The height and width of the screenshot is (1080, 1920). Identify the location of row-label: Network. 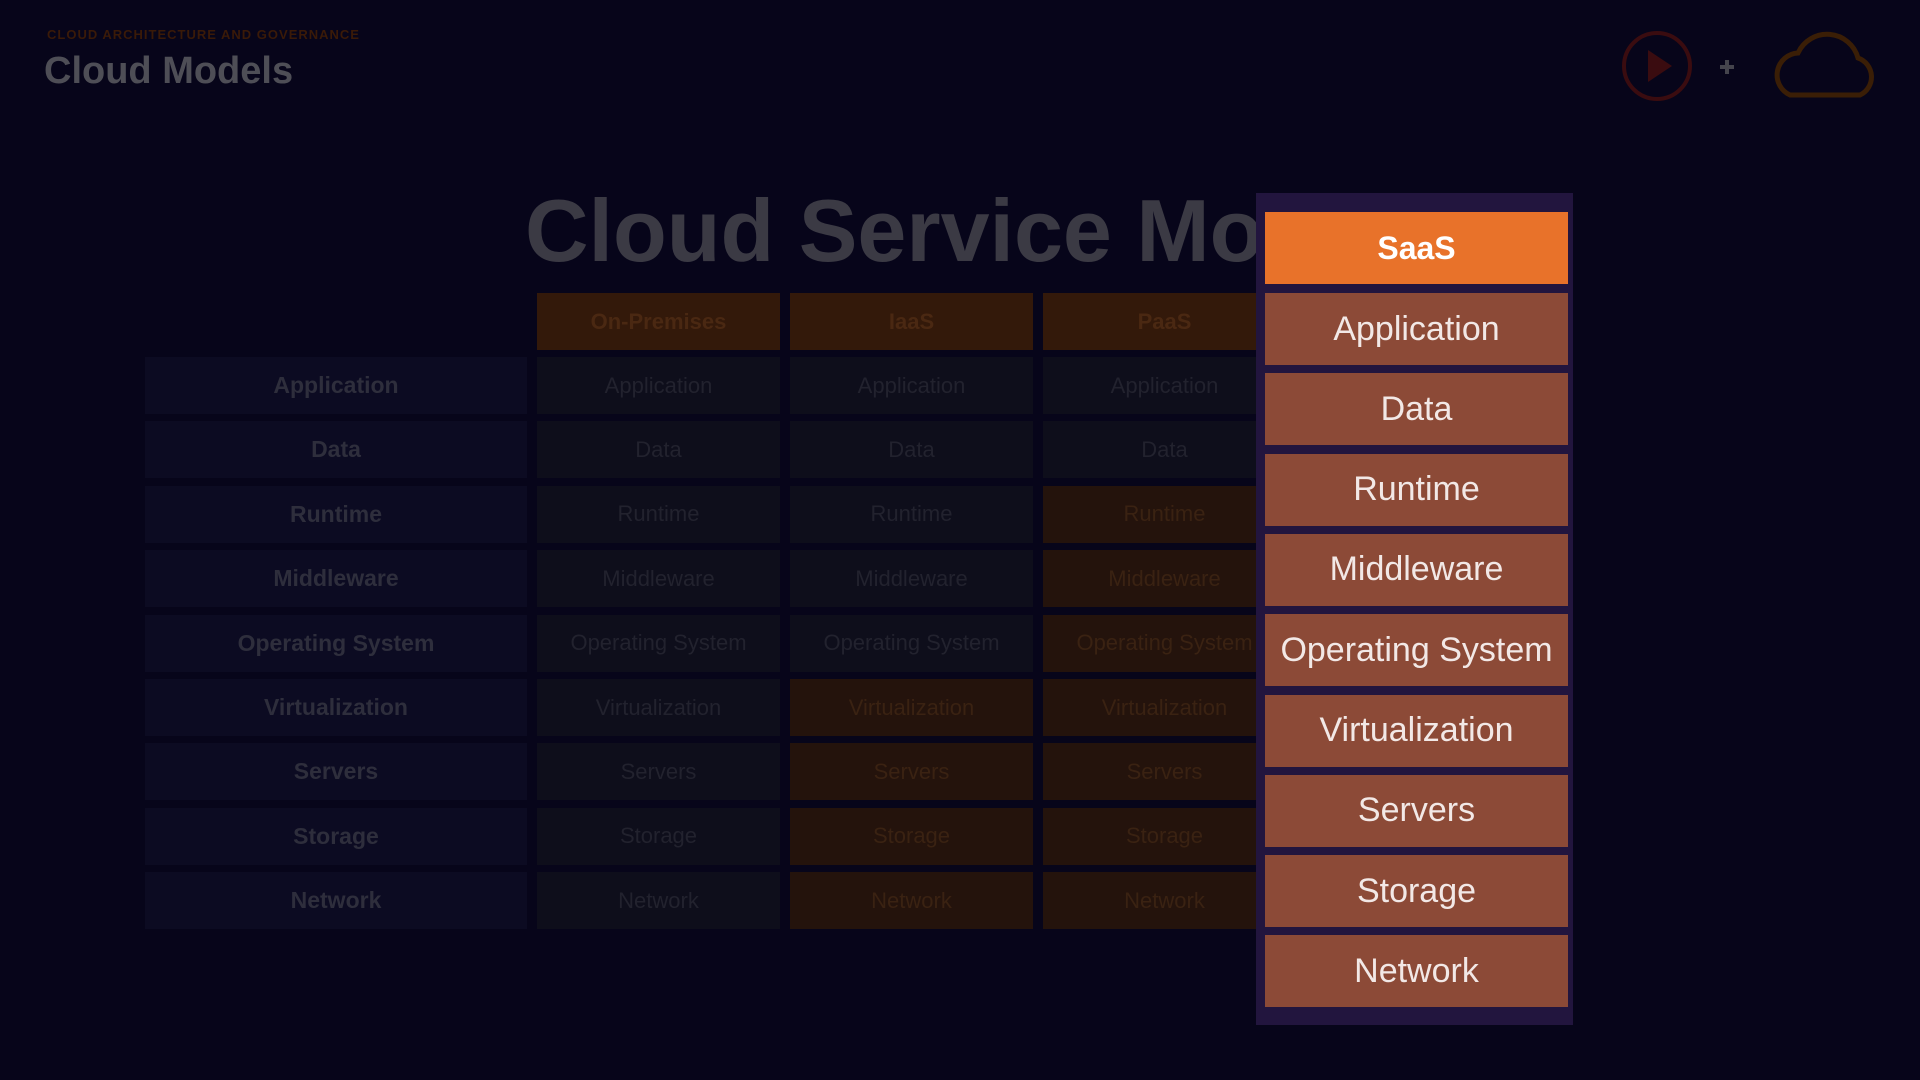
(336, 901).